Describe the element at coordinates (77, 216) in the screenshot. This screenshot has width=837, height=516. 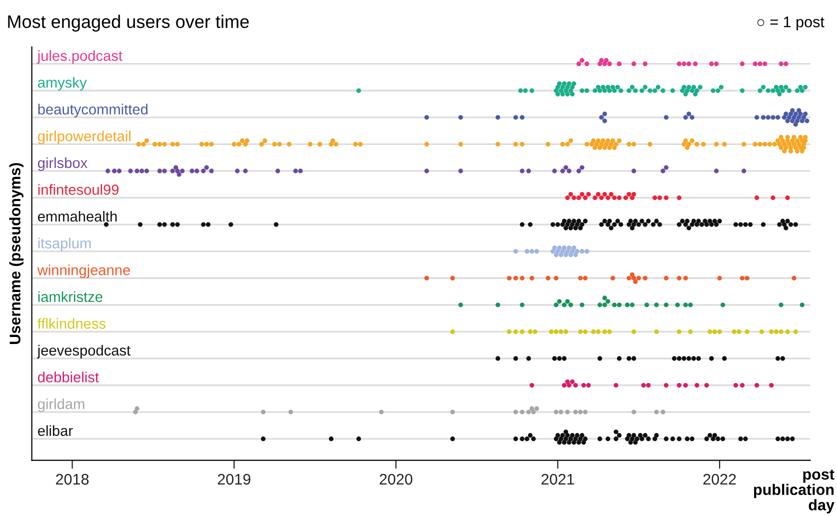
I see `y-tick-label: emmahealth` at that location.